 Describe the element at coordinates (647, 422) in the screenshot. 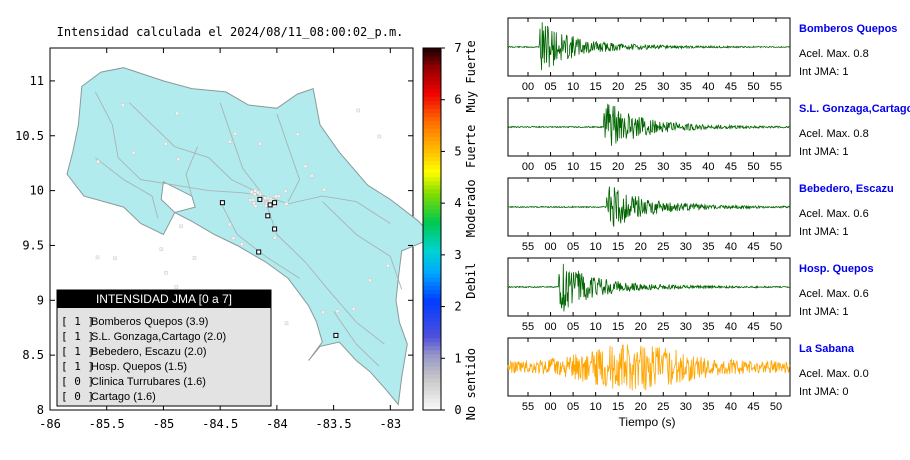

I see `waveform-xlabel: Tiempo (s)` at that location.